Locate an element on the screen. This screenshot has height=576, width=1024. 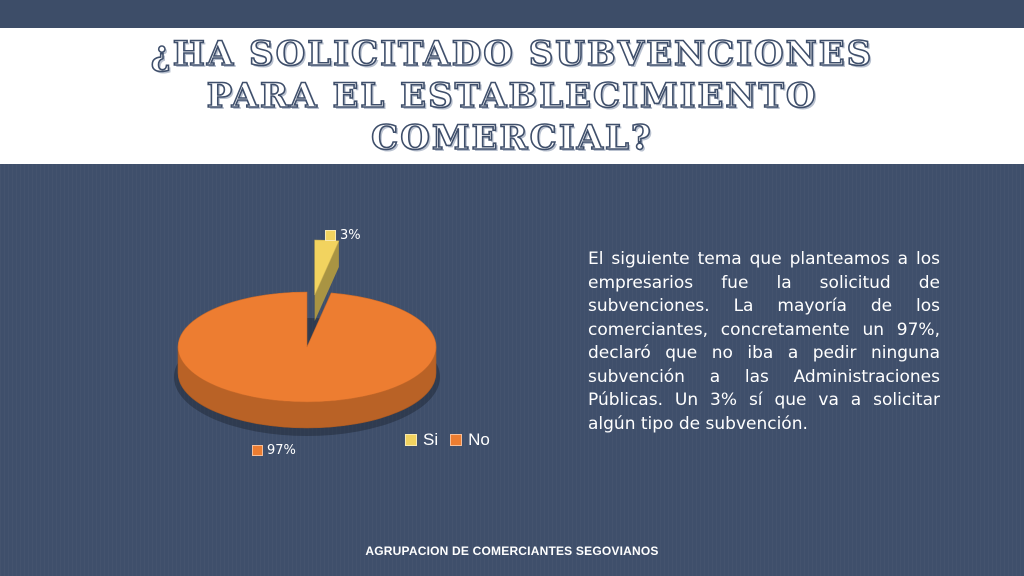
legend-swatch-no is located at coordinates (456, 440).